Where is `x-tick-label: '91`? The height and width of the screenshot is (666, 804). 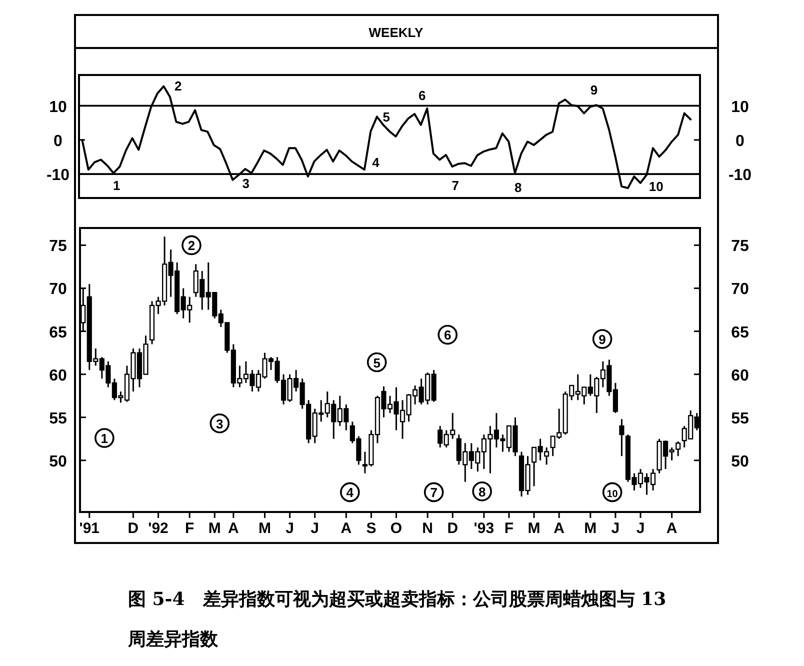
x-tick-label: '91 is located at coordinates (89, 528).